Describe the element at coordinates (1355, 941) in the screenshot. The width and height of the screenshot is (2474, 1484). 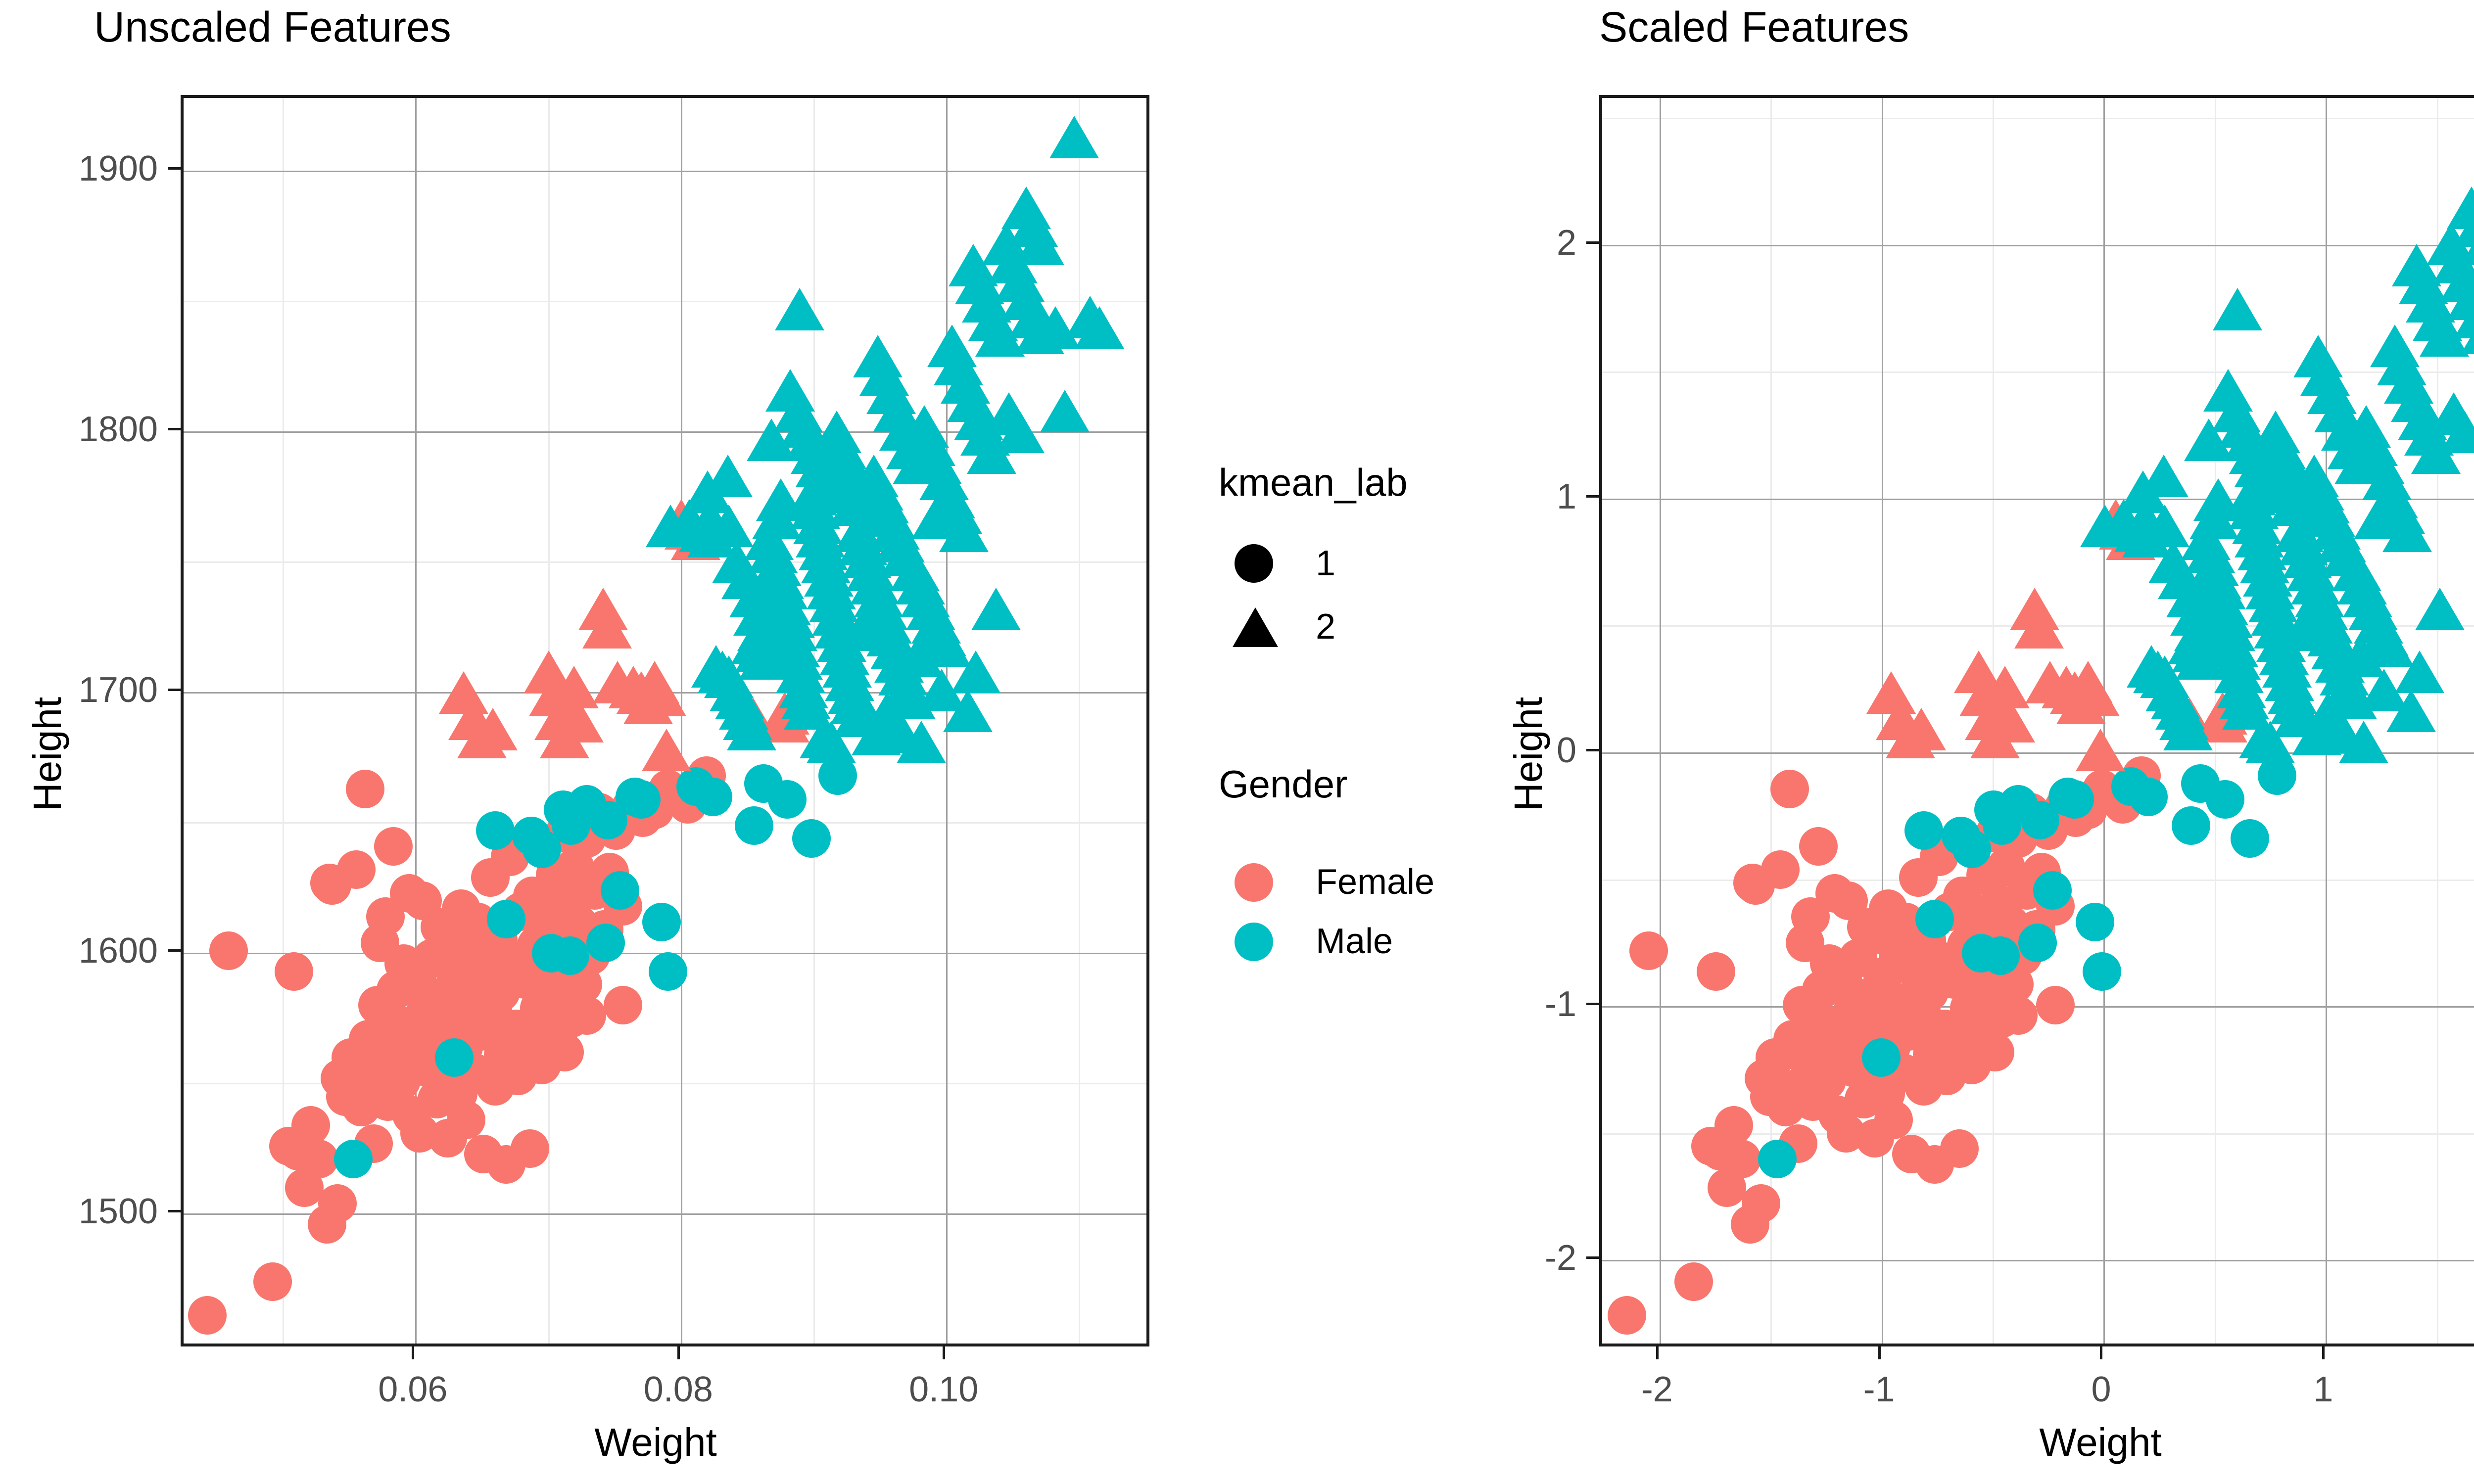
I see `legend-label-gender-male: Male` at that location.